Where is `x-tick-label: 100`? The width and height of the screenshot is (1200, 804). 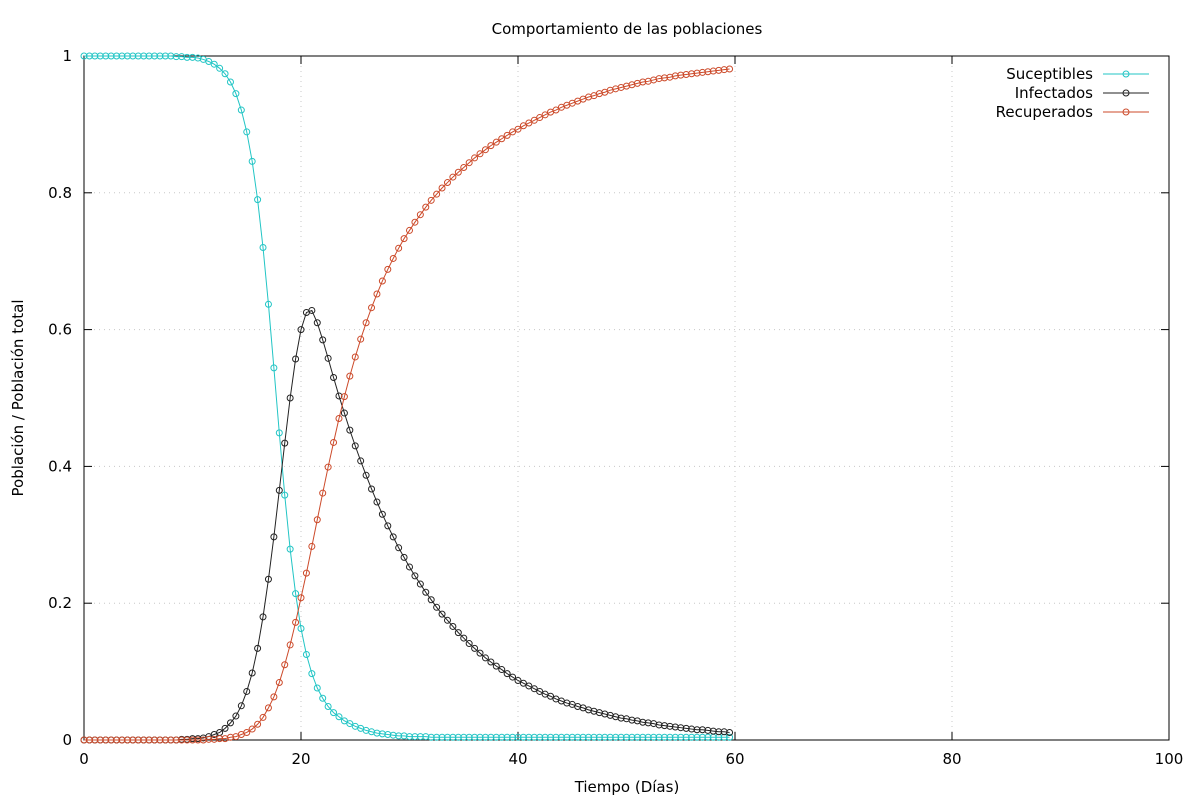
x-tick-label: 100 is located at coordinates (1169, 759).